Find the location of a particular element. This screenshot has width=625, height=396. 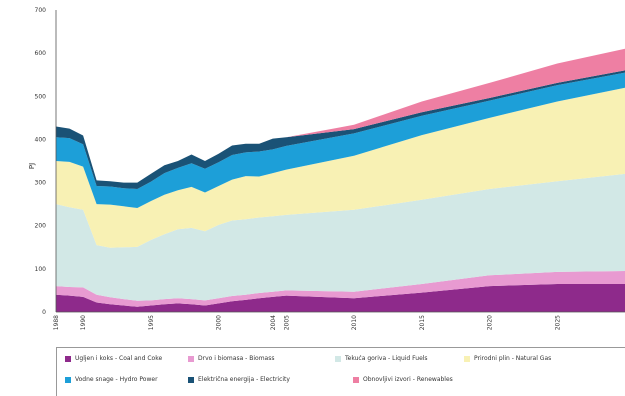

x-tick-label: 2004 is located at coordinates (273, 322).